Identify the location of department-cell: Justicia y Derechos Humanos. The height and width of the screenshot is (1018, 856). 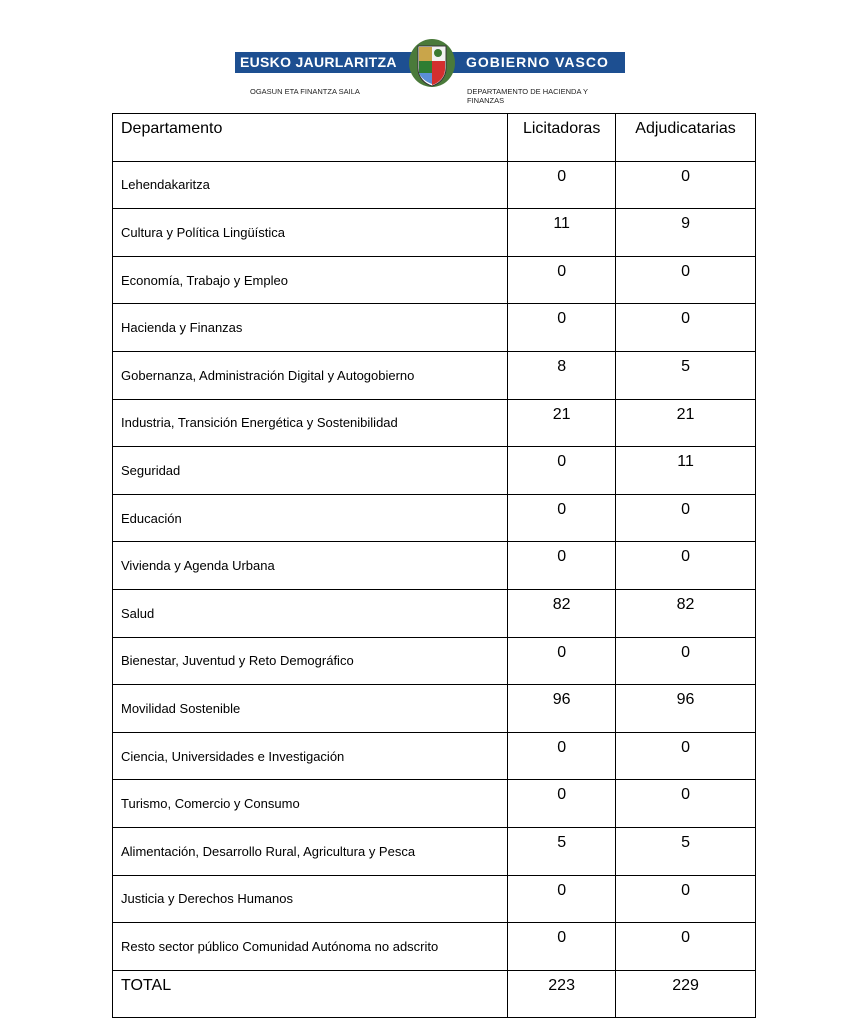
(310, 899).